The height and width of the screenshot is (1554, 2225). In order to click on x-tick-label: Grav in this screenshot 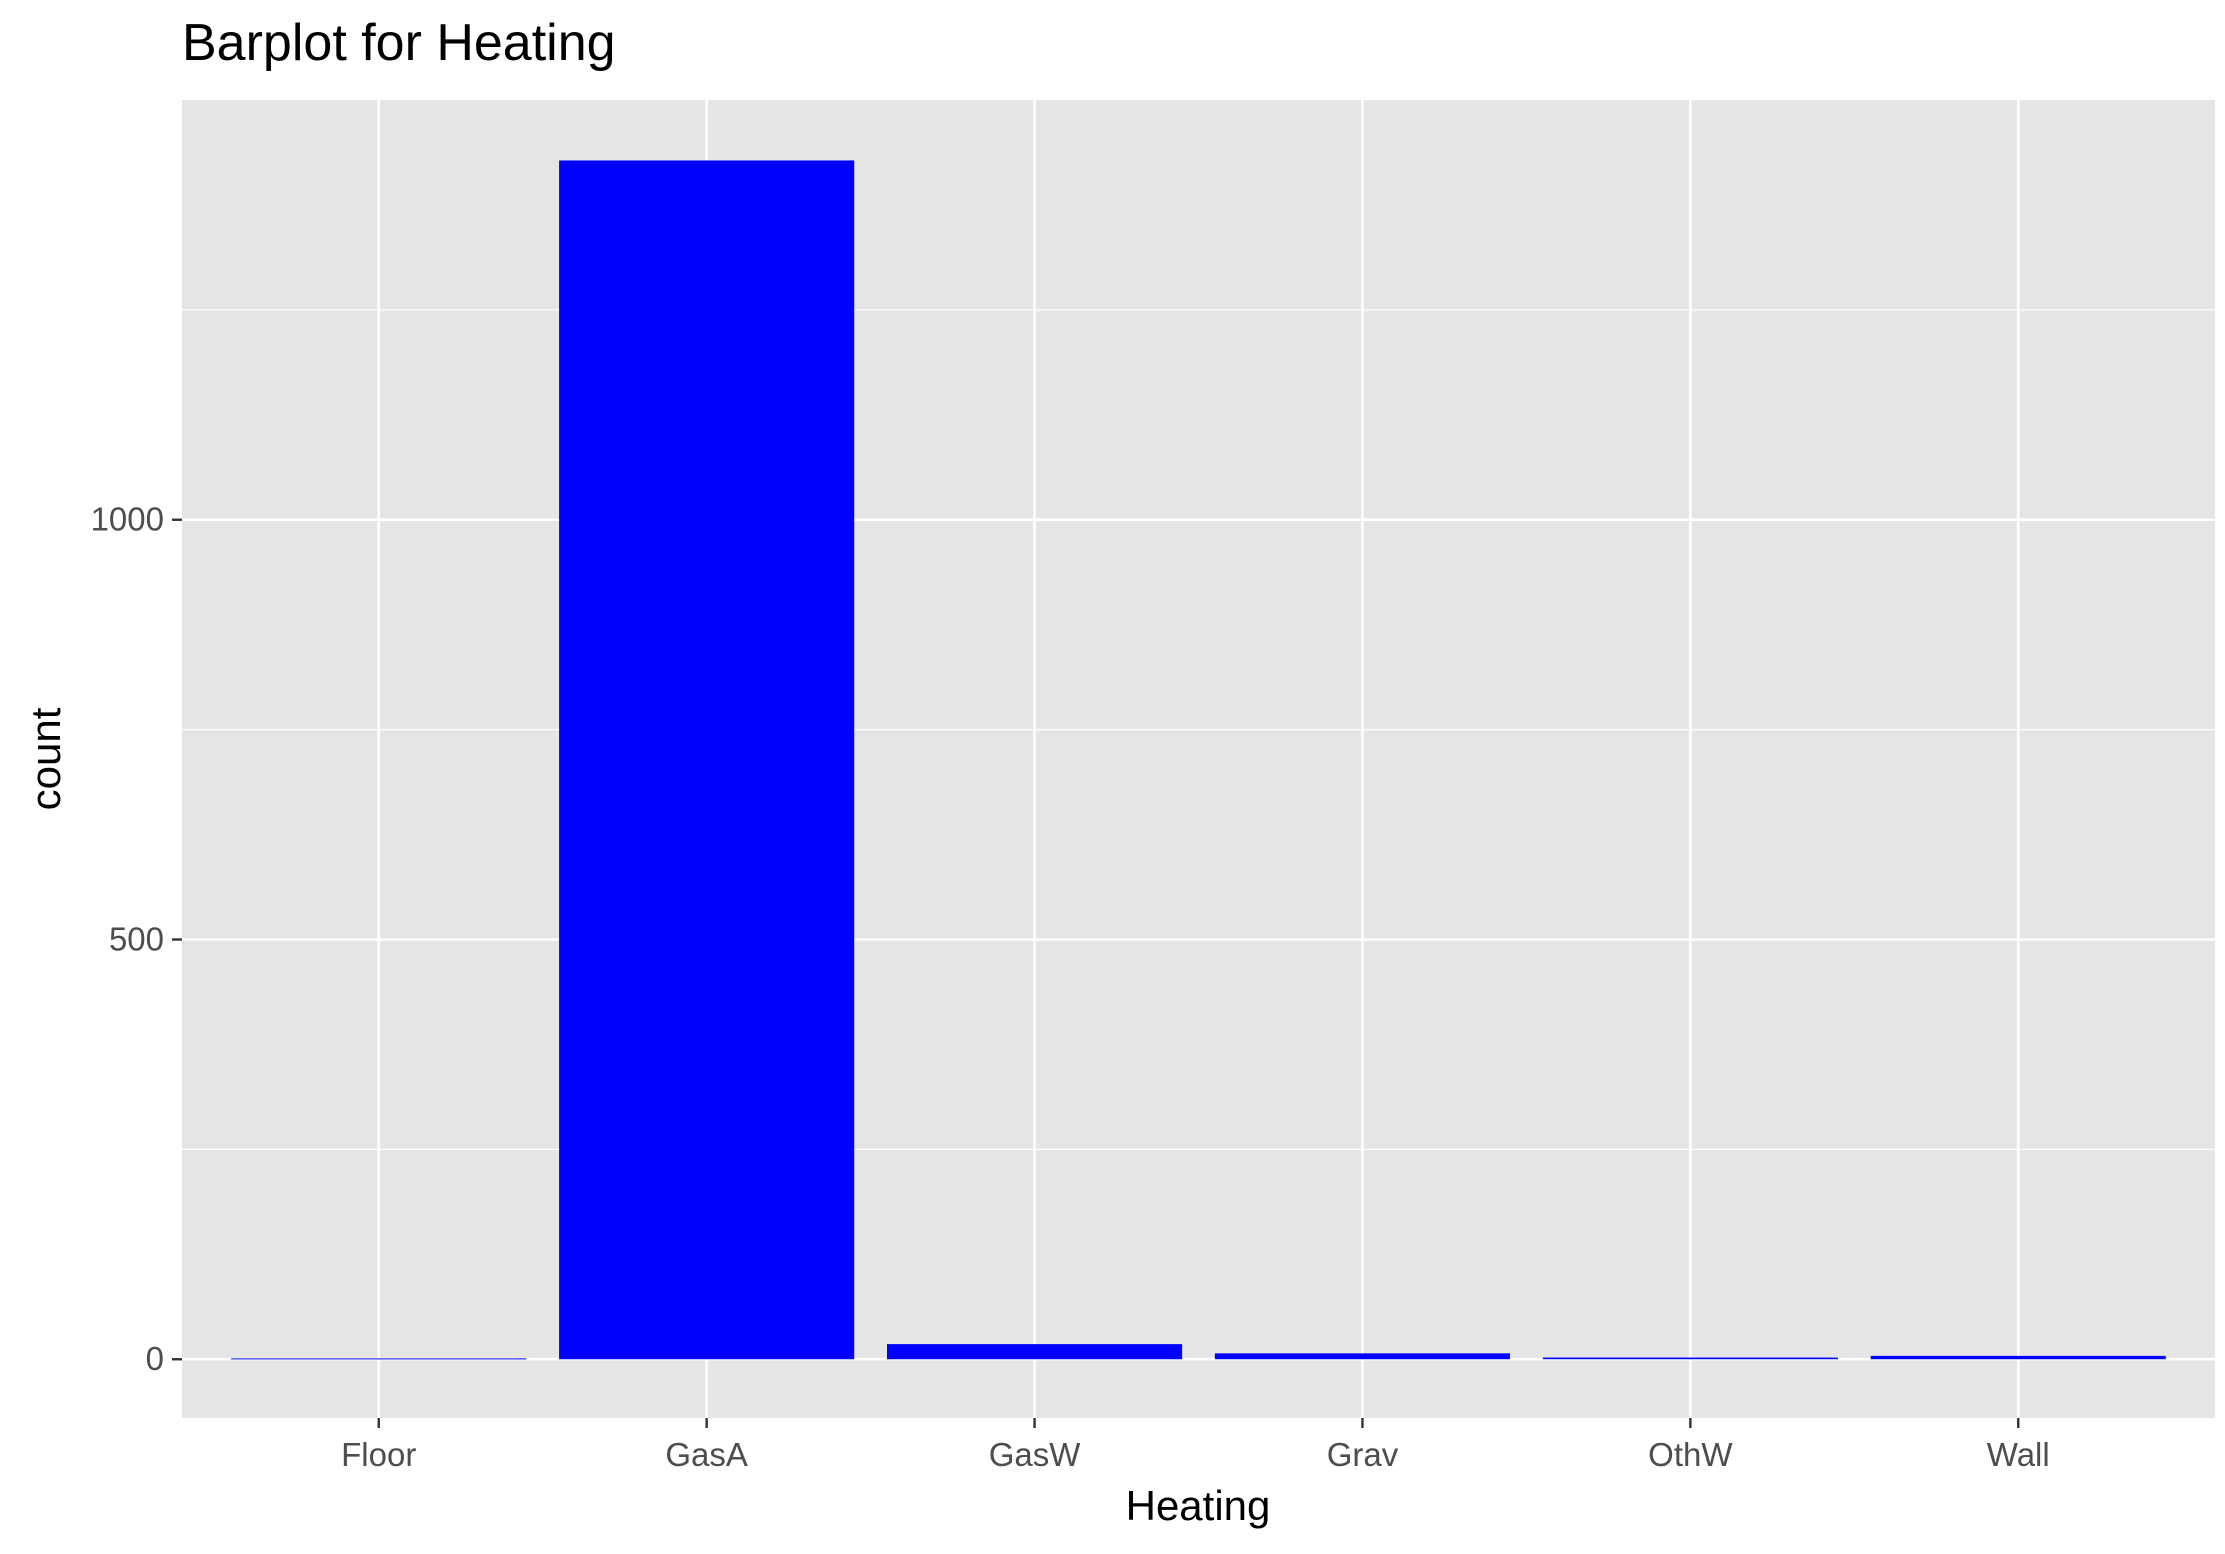, I will do `click(1363, 1454)`.